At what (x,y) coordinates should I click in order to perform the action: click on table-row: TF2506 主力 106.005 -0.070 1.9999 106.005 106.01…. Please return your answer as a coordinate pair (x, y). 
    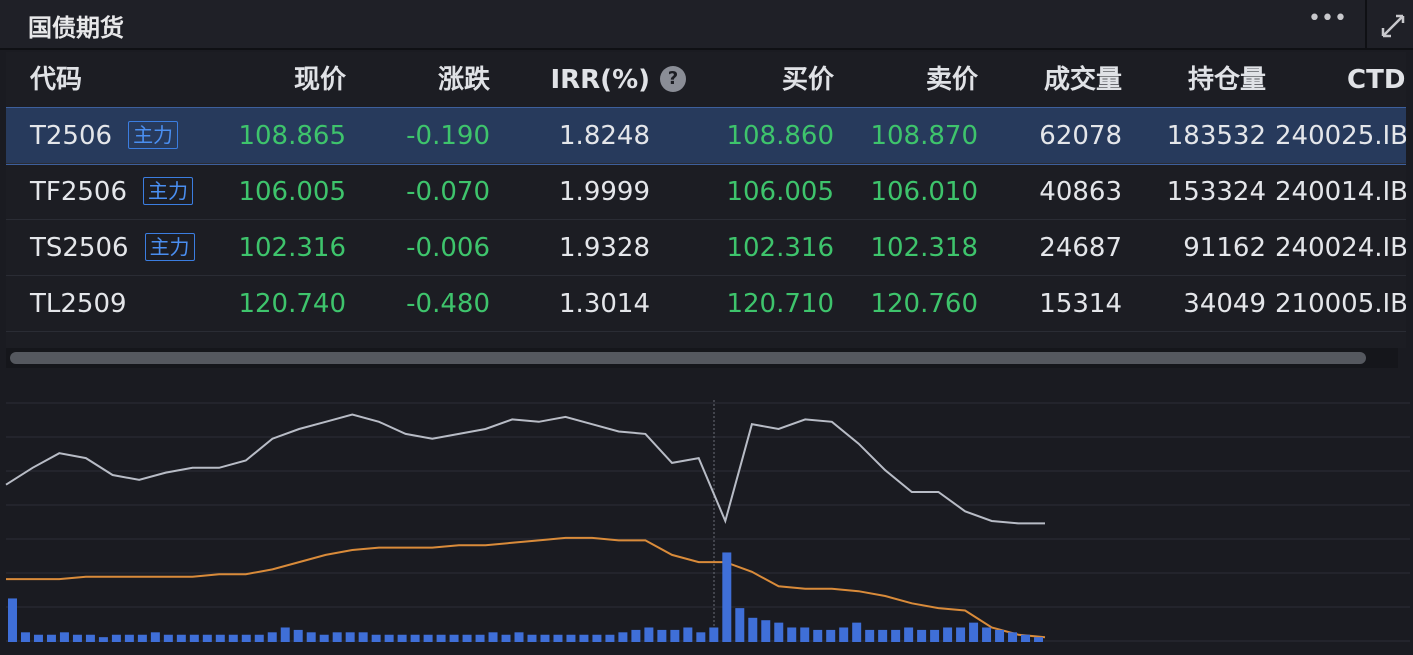
    Looking at the image, I should click on (706, 192).